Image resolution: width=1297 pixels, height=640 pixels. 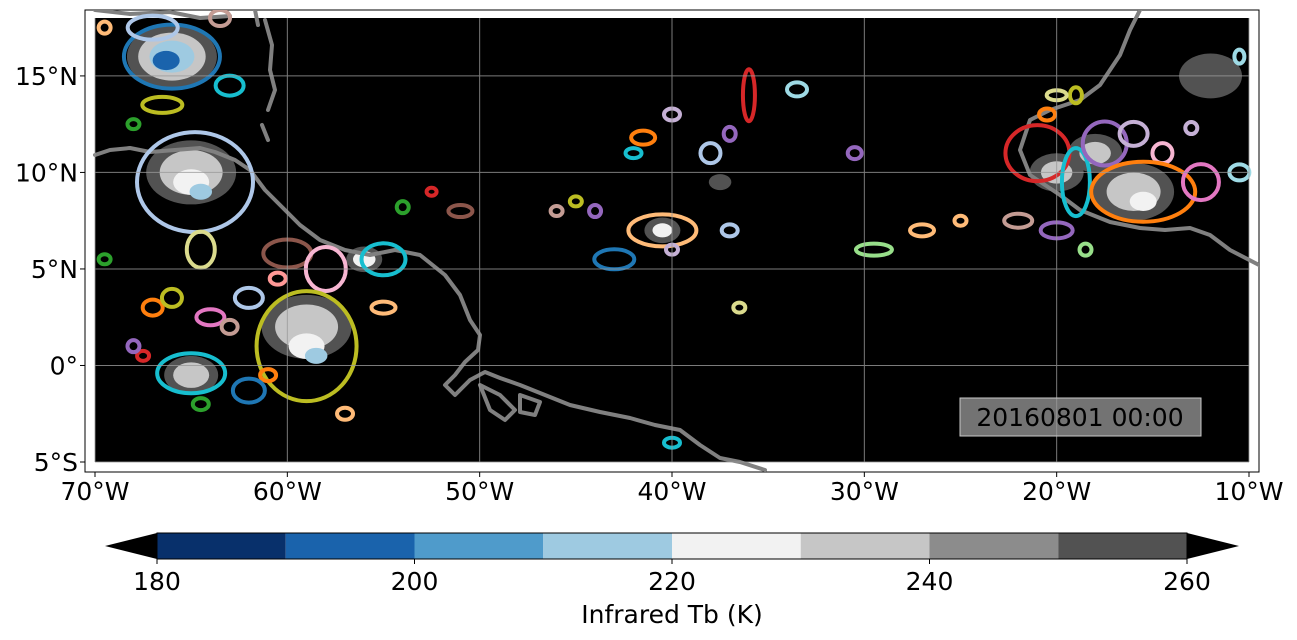 I want to click on colorbar-tick-label: 260, so click(x=1187, y=581).